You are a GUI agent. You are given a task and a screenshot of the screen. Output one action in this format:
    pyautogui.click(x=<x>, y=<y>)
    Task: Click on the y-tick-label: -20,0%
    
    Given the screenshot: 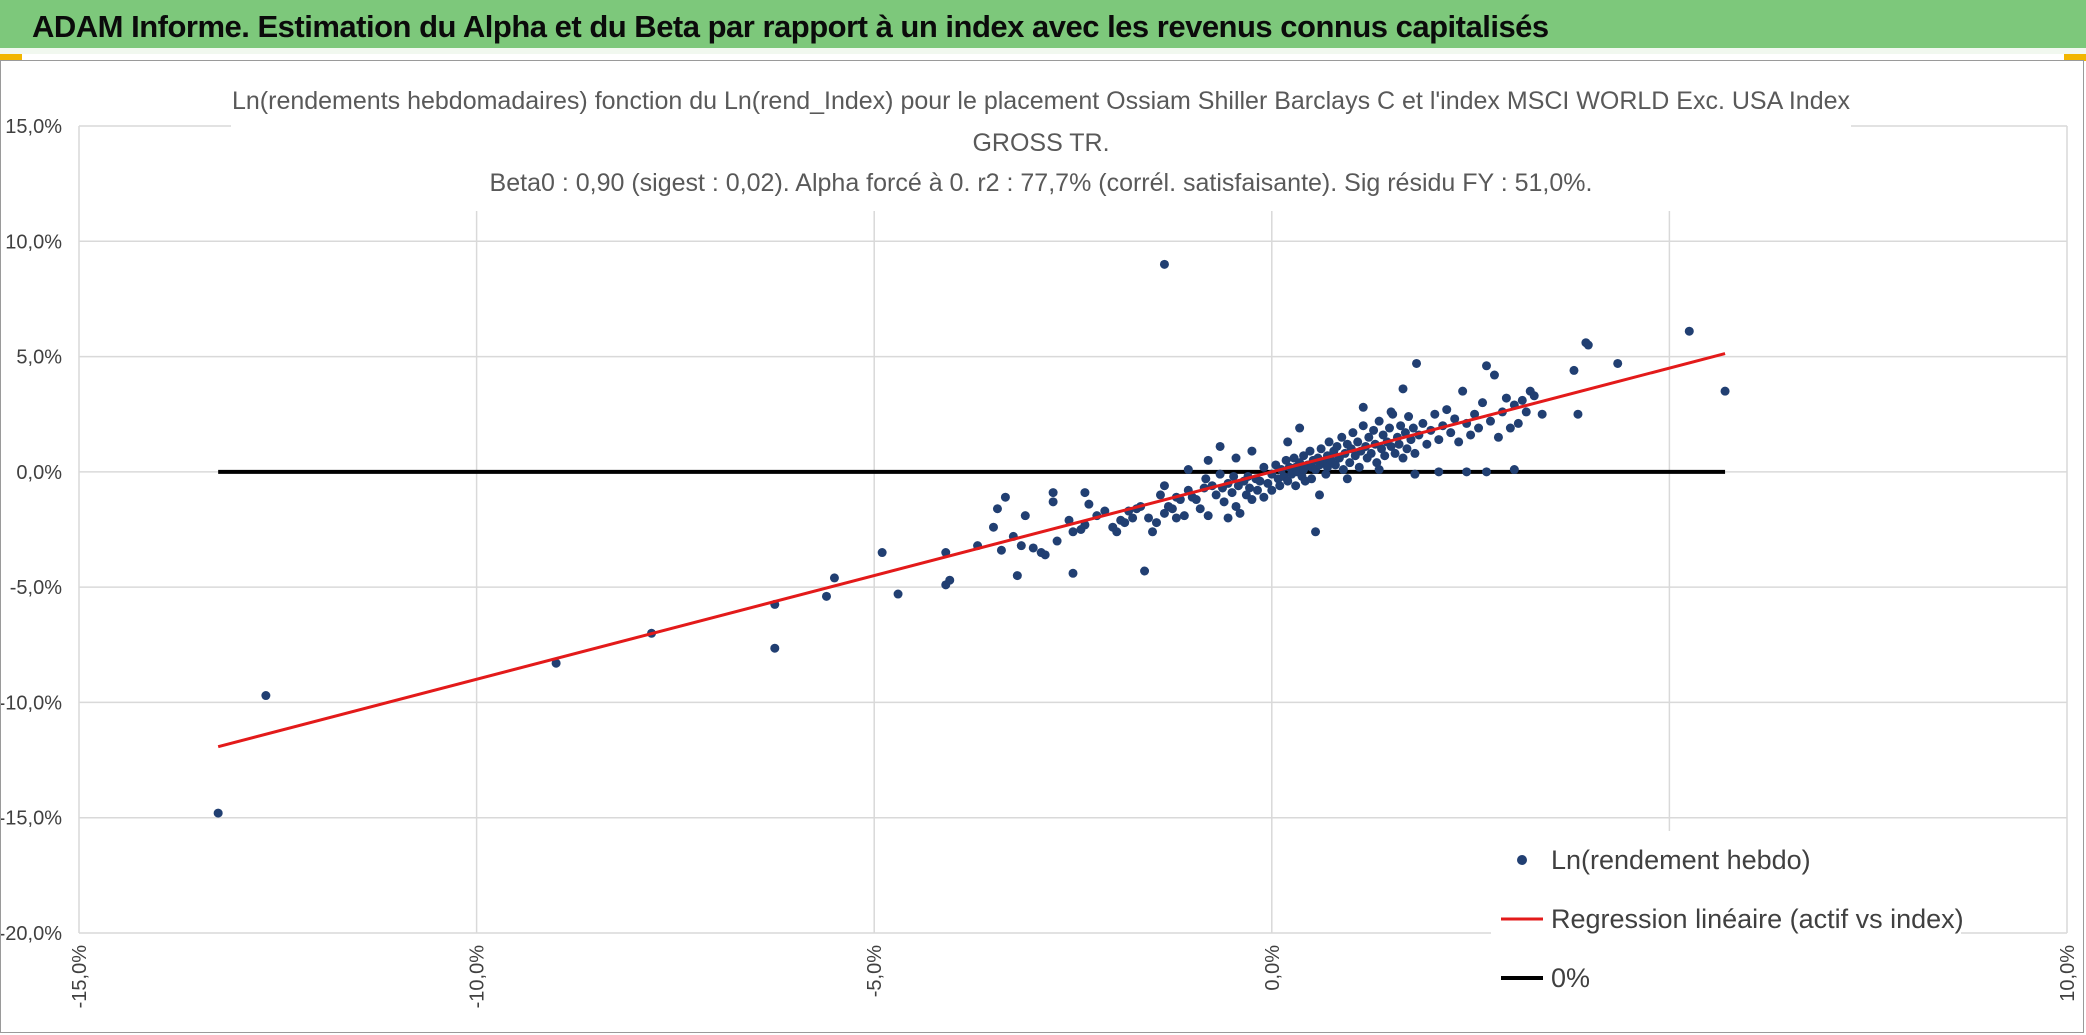 What is the action you would take?
    pyautogui.click(x=31, y=934)
    